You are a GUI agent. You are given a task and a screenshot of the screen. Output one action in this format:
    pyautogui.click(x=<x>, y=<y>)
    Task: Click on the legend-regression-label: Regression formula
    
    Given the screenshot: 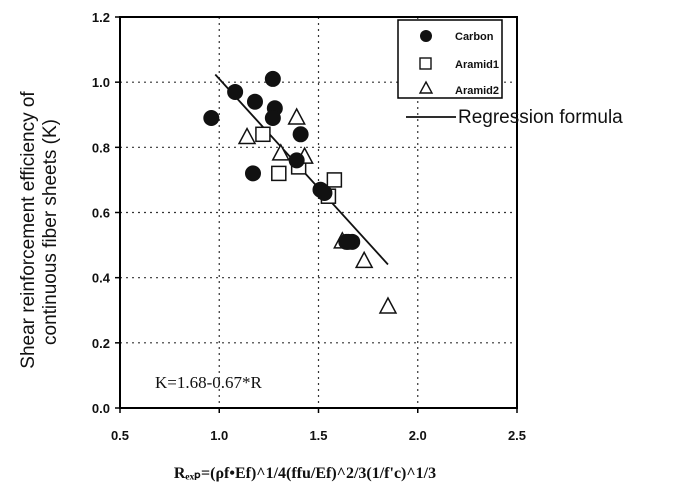 What is the action you would take?
    pyautogui.click(x=540, y=117)
    